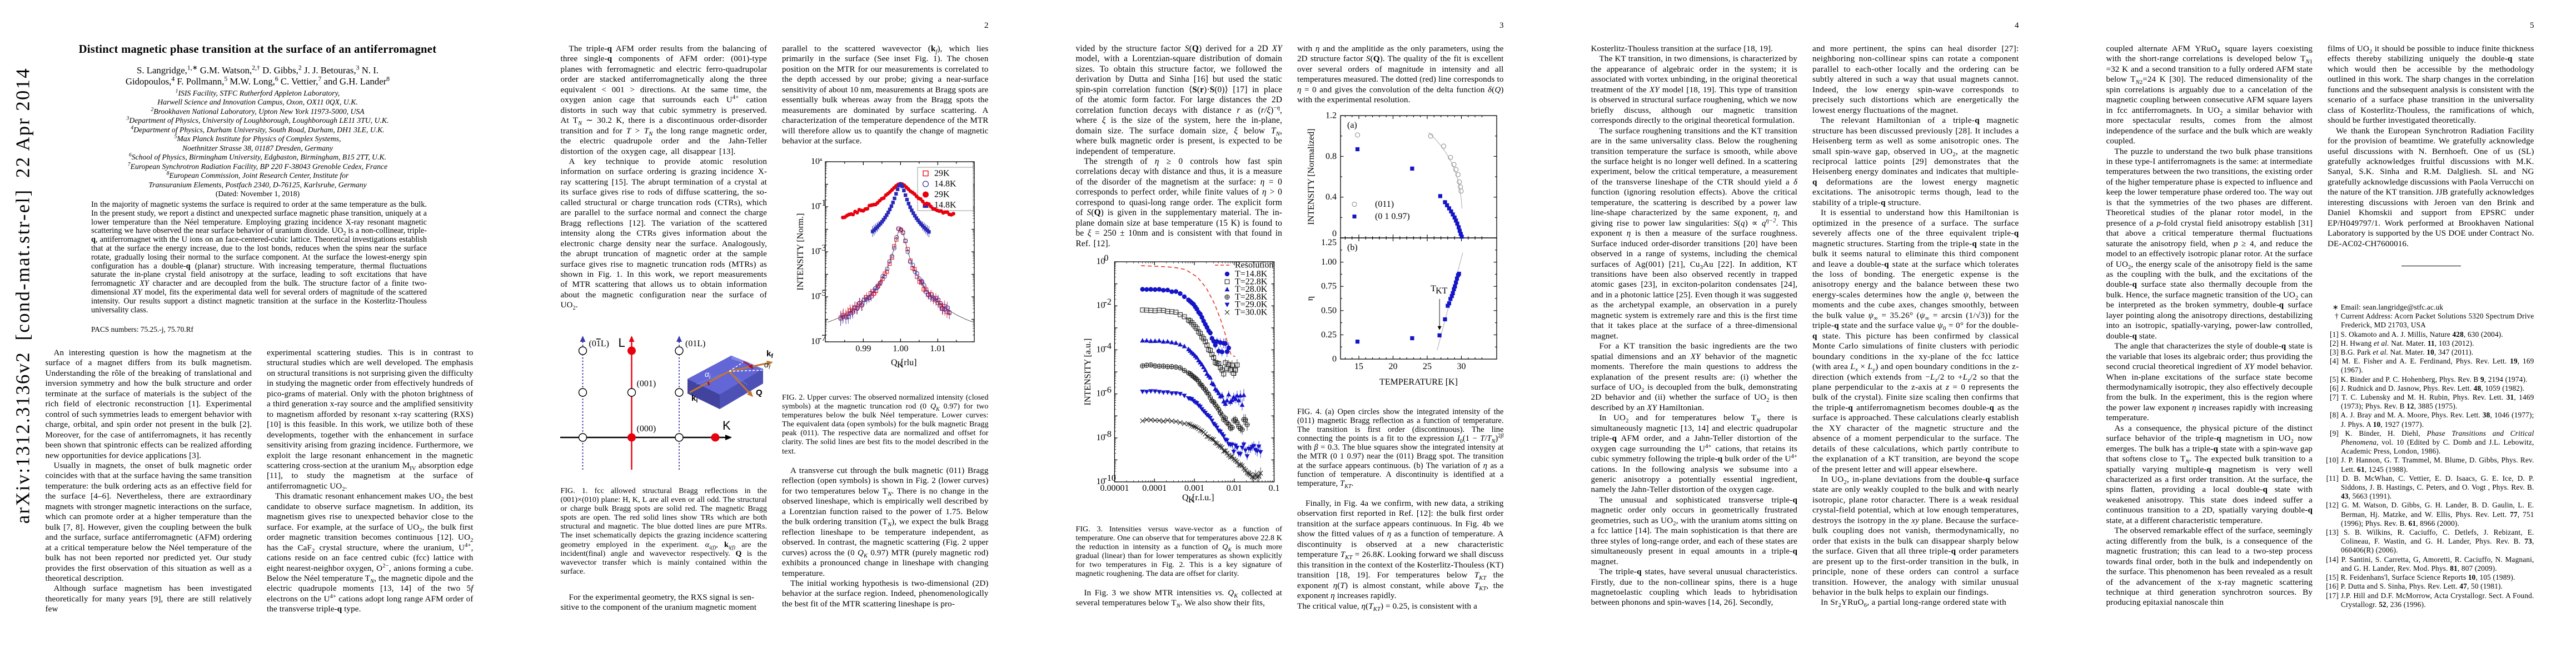 Image resolution: width=2576 pixels, height=667 pixels. What do you see at coordinates (1154, 488) in the screenshot?
I see `svg-text: 0.0001` at bounding box center [1154, 488].